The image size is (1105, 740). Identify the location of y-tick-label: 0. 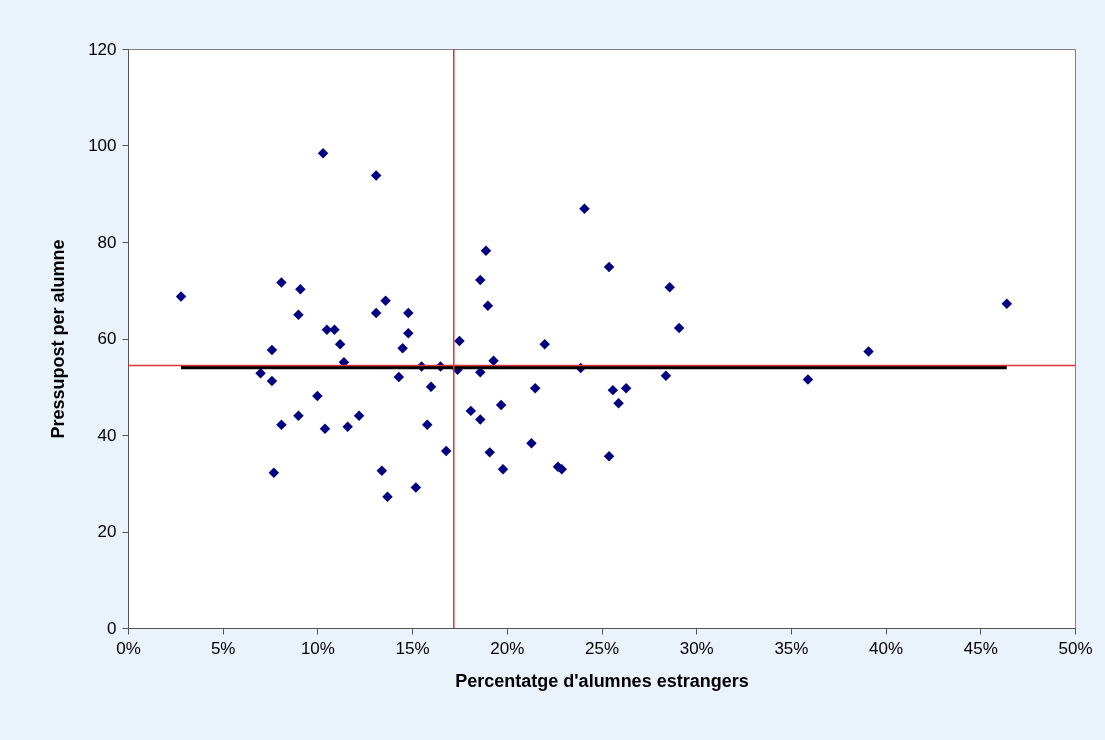
(112, 628).